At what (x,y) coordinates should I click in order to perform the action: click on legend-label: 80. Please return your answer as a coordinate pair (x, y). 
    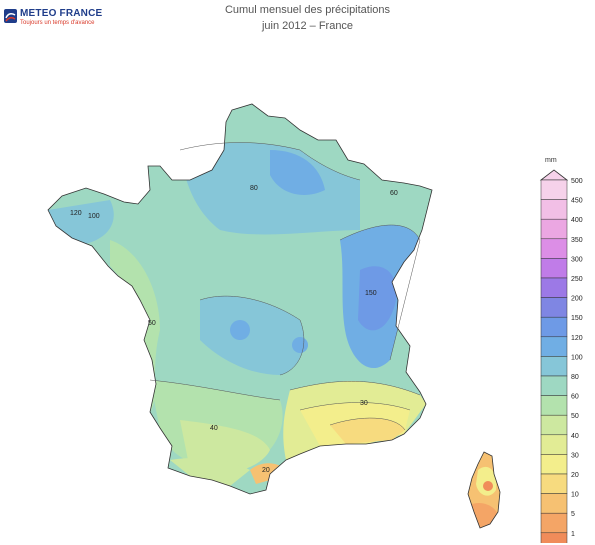
    Looking at the image, I should click on (575, 377).